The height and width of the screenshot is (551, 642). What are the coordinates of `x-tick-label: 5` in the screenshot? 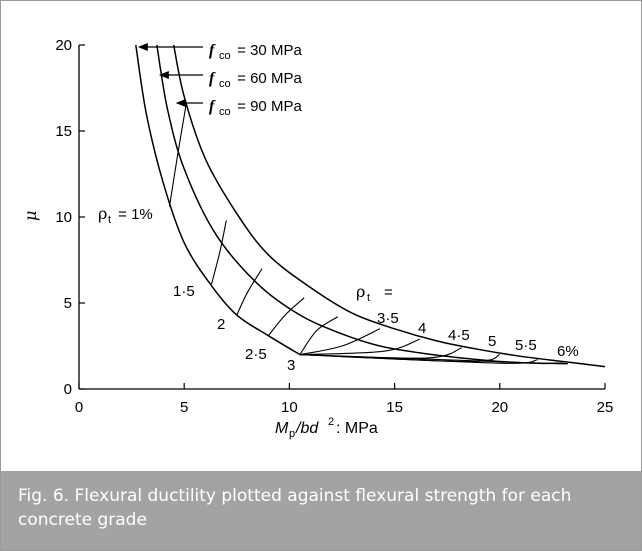 It's located at (184, 407).